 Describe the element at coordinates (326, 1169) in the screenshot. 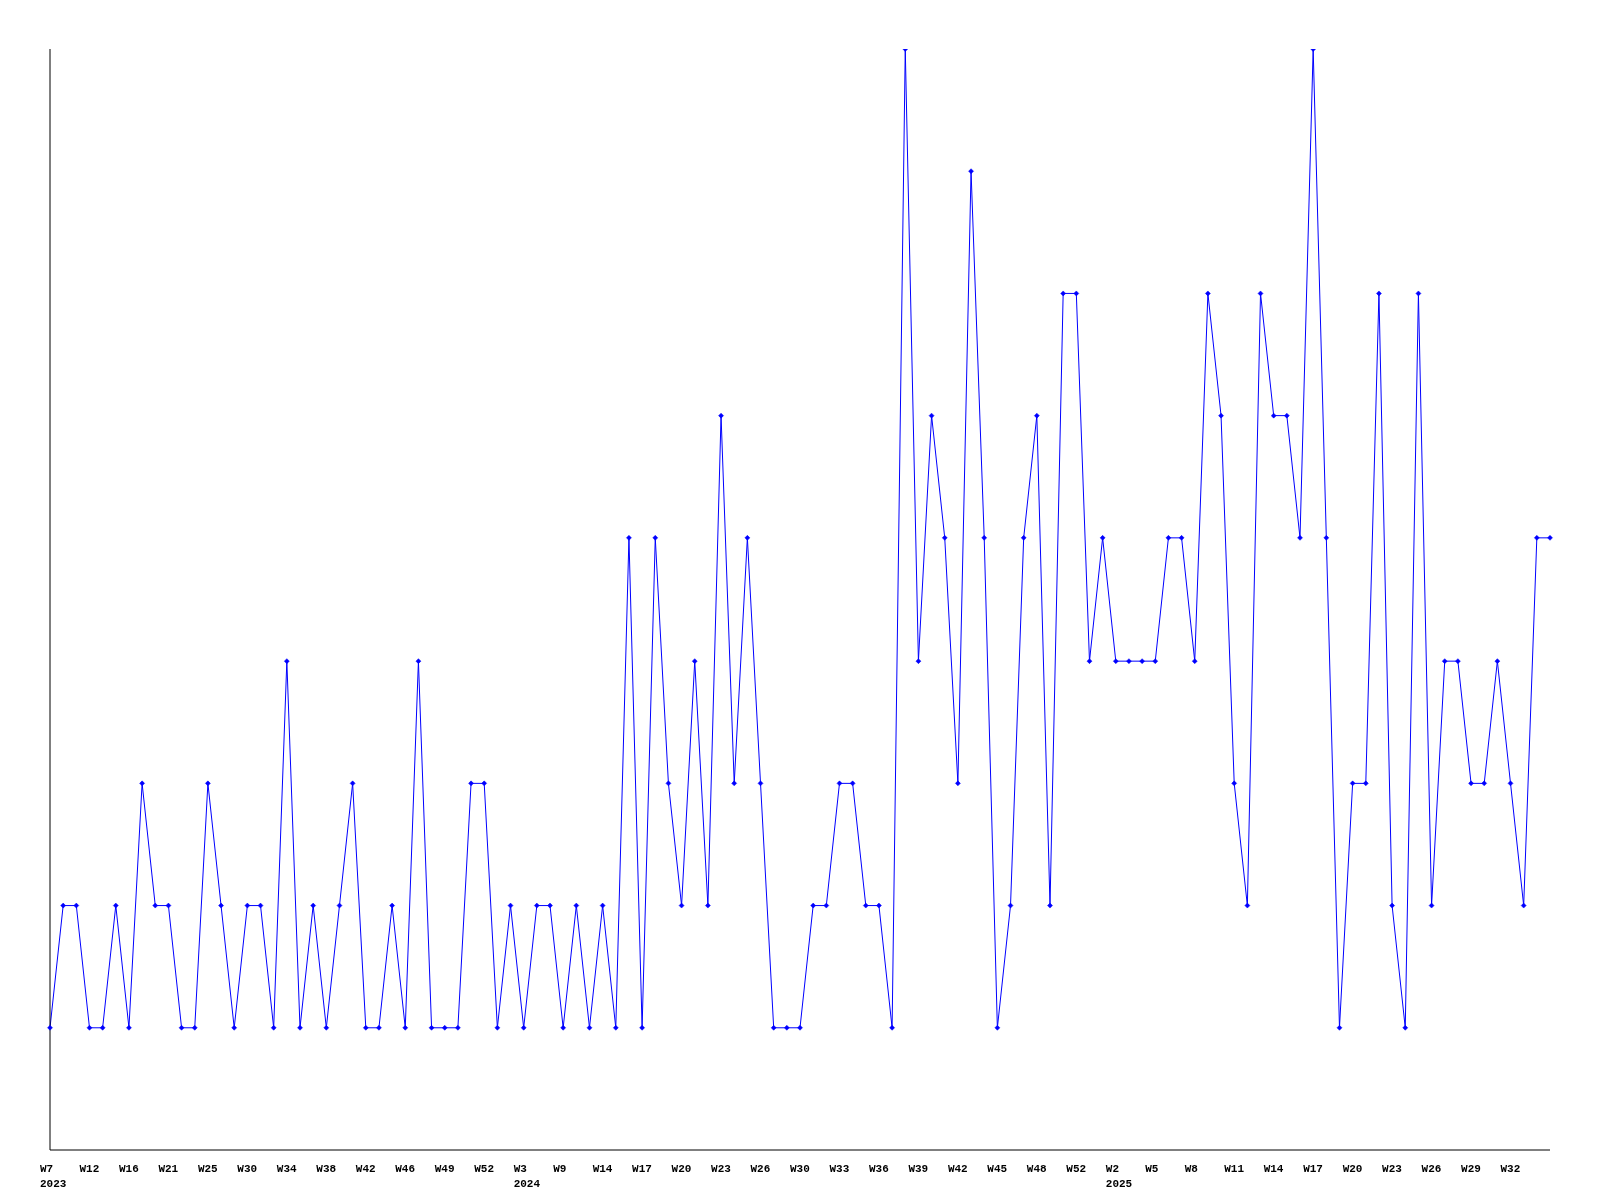

I see `x-tick-label: W38` at that location.